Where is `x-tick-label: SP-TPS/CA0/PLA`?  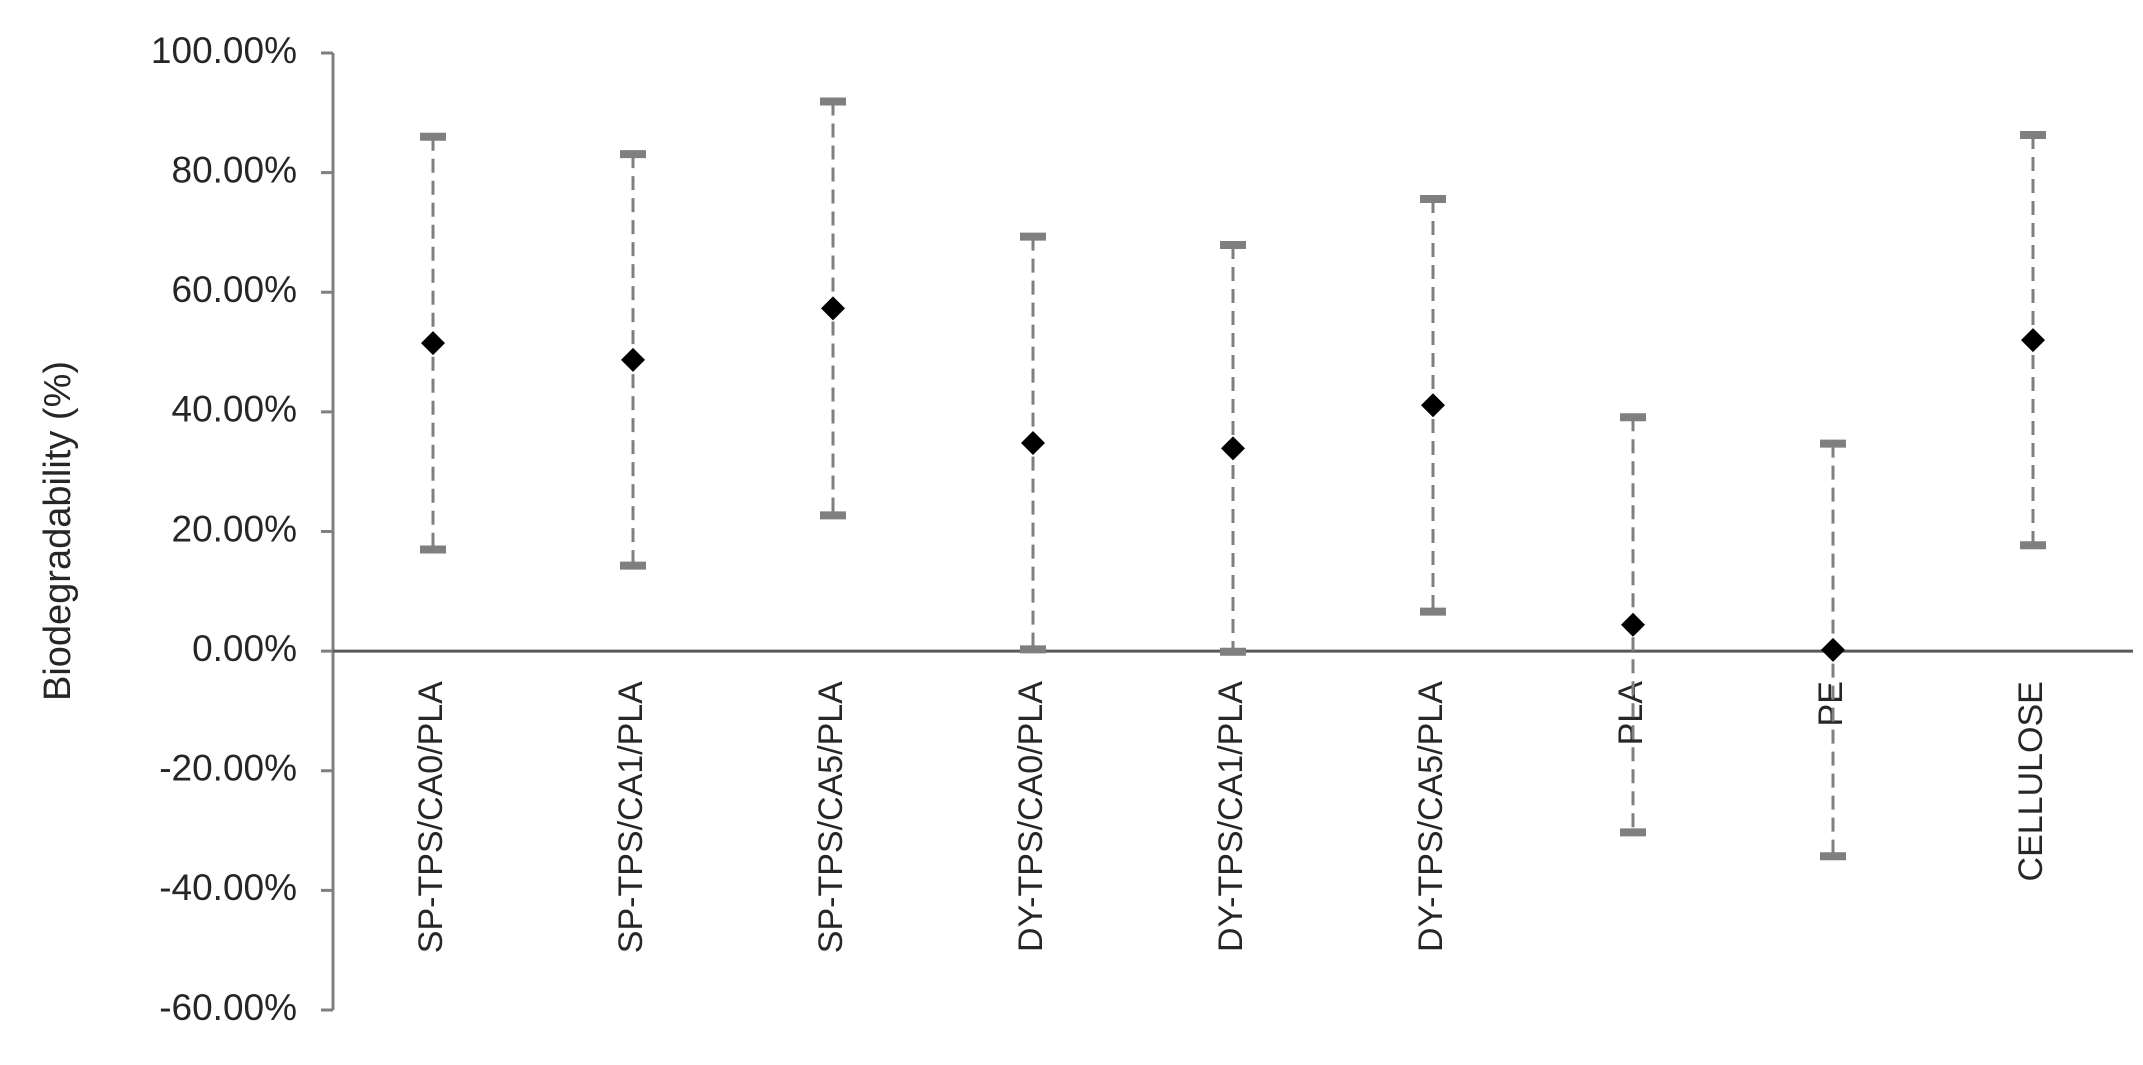 x-tick-label: SP-TPS/CA0/PLA is located at coordinates (431, 817).